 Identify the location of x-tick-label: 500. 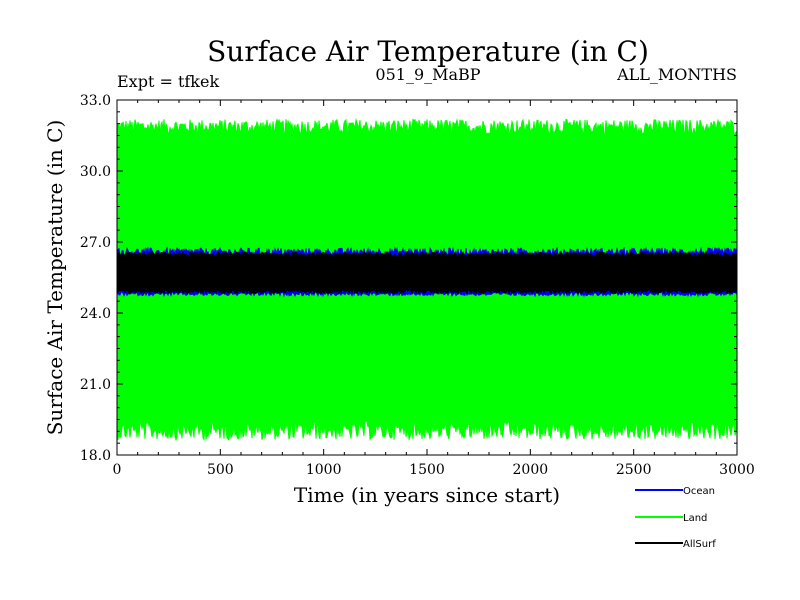
(220, 470).